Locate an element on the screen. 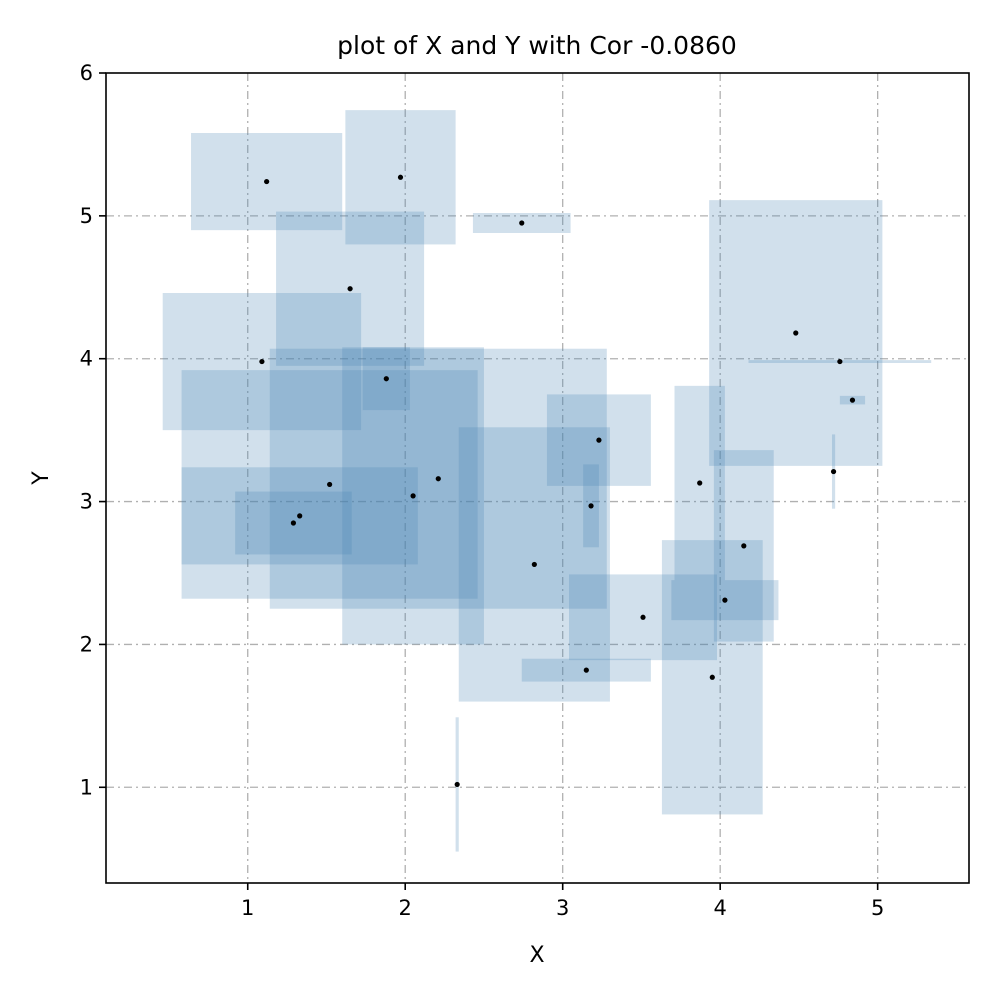 Image resolution: width=1000 pixels, height=1000 pixels. chart-title: plot of X and Y with Cor -0.0860 is located at coordinates (537, 45).